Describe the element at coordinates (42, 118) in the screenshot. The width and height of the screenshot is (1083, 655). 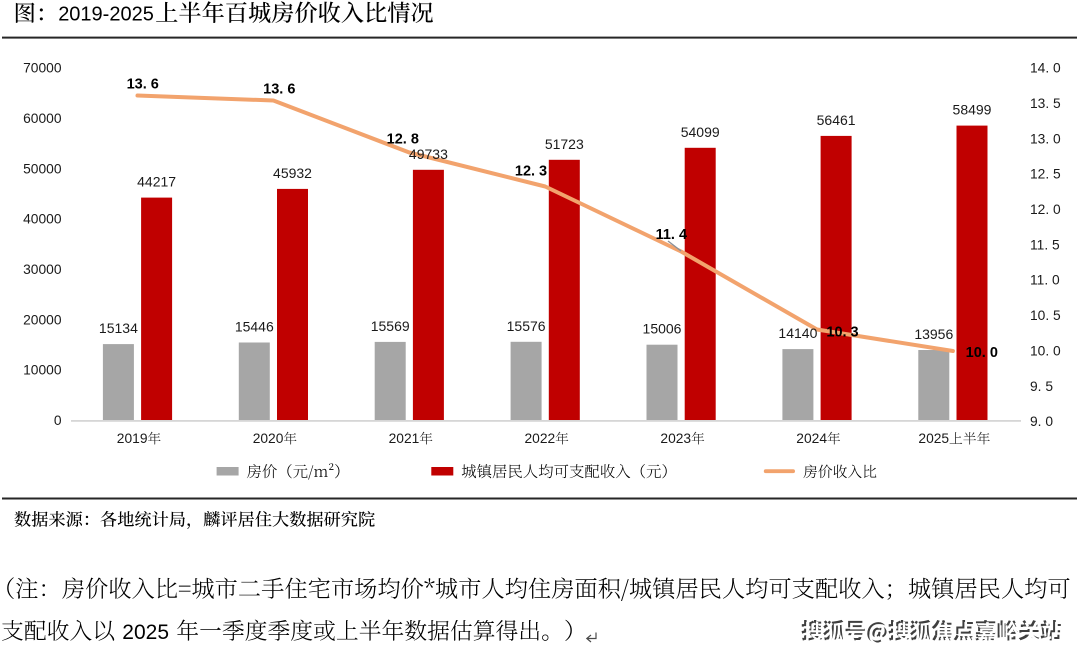
I see `svg-text: 60000` at that location.